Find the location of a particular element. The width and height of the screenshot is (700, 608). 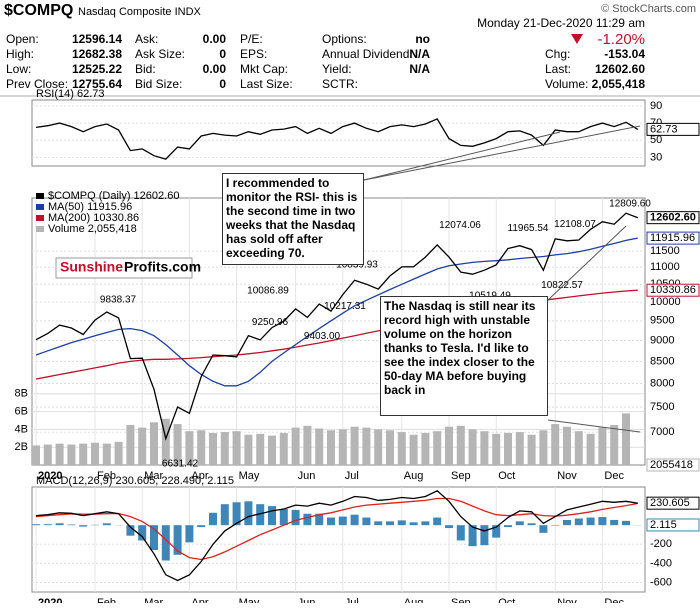

field-value: 0 is located at coordinates (222, 84).